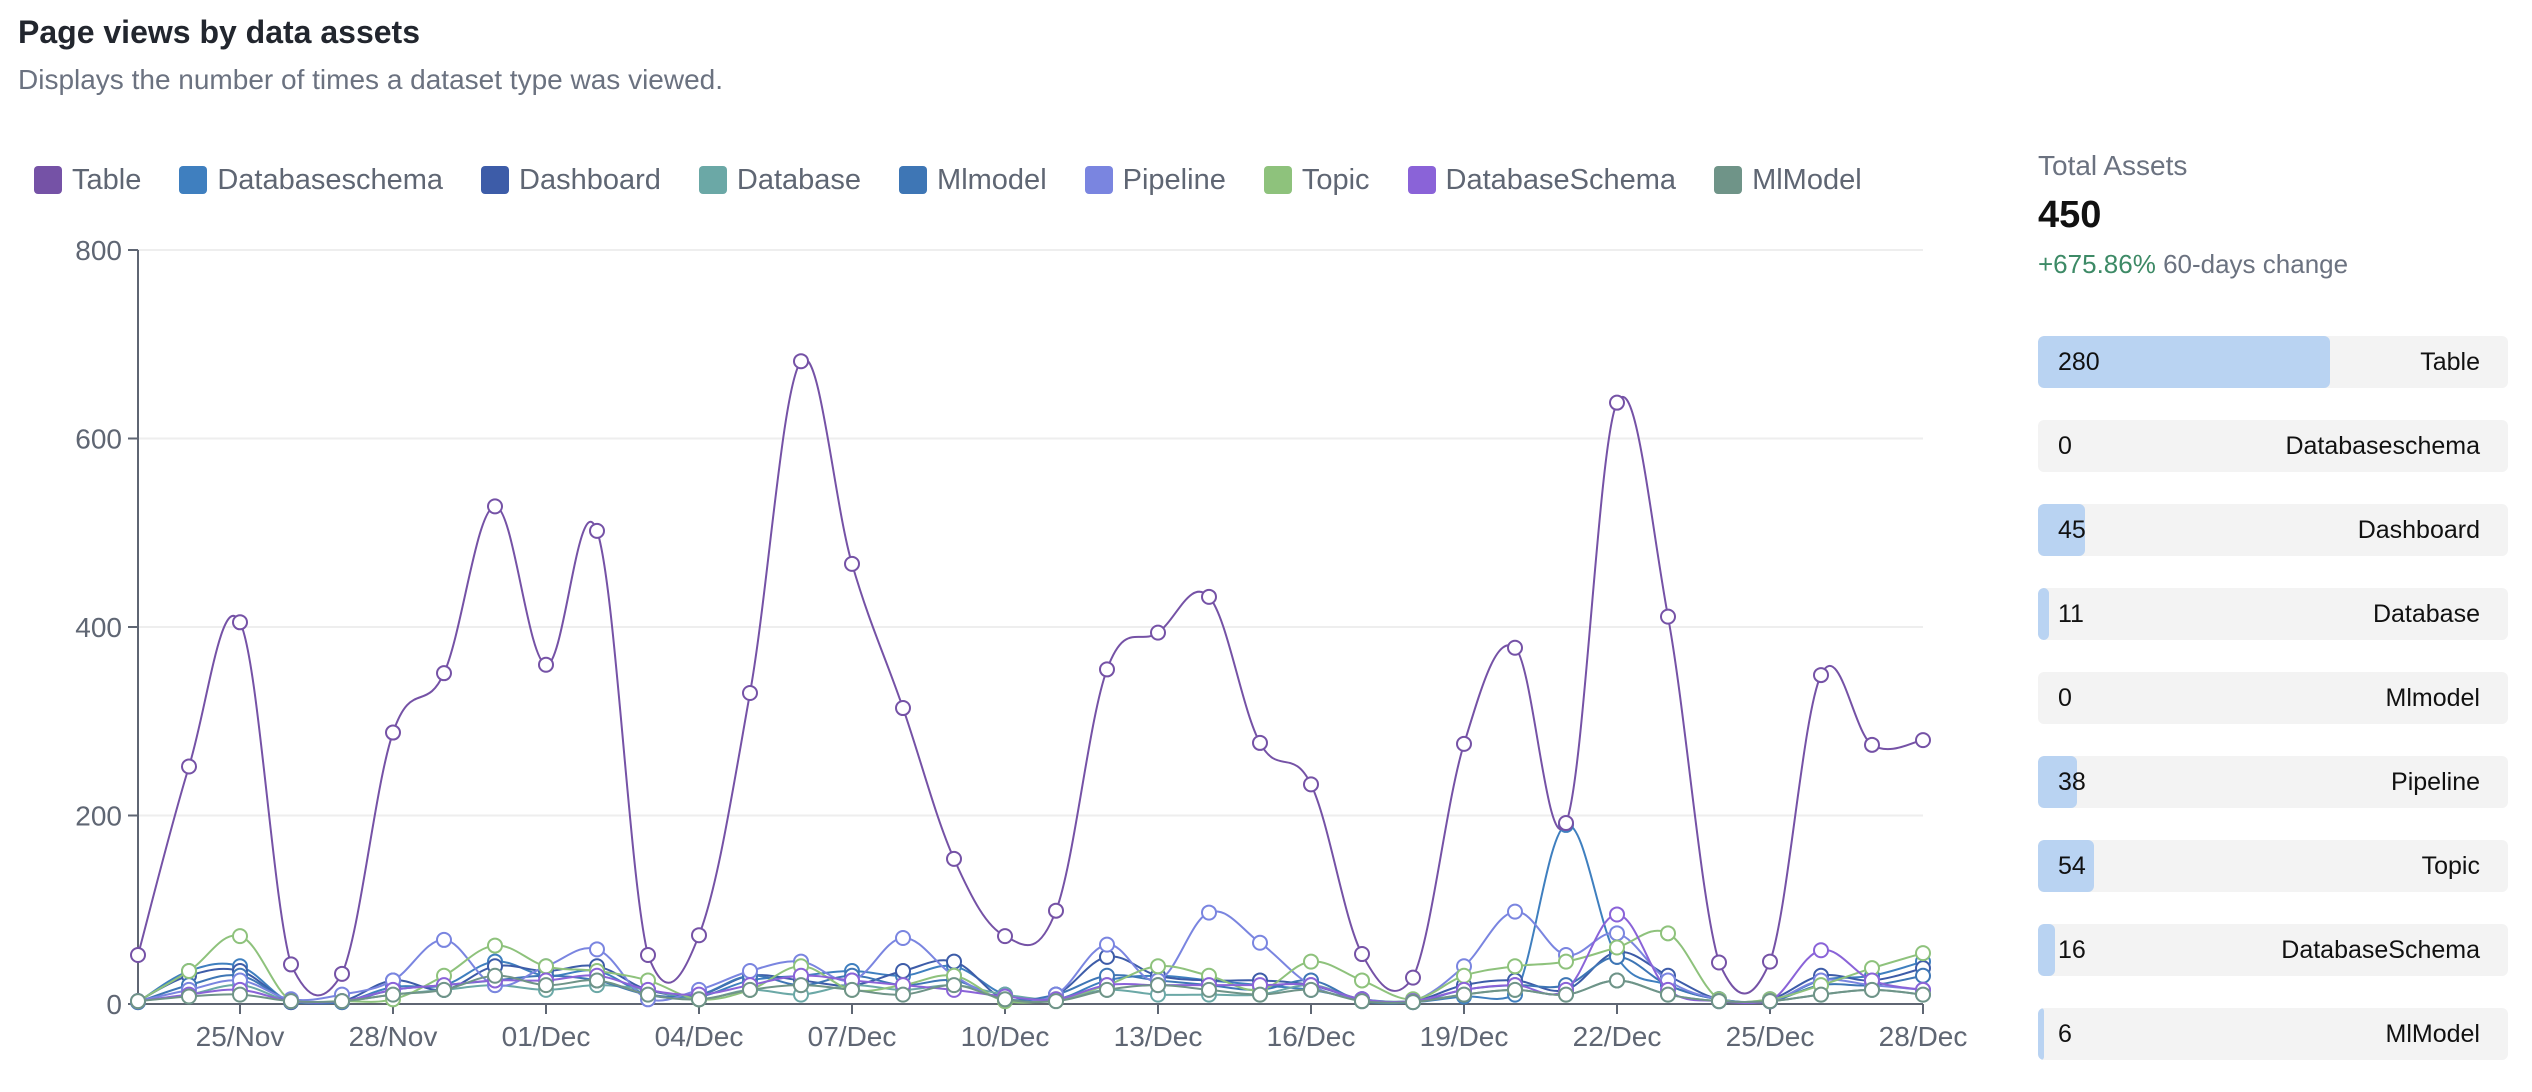 The image size is (2532, 1092). What do you see at coordinates (311, 180) in the screenshot?
I see `legend-item: Databaseschema` at bounding box center [311, 180].